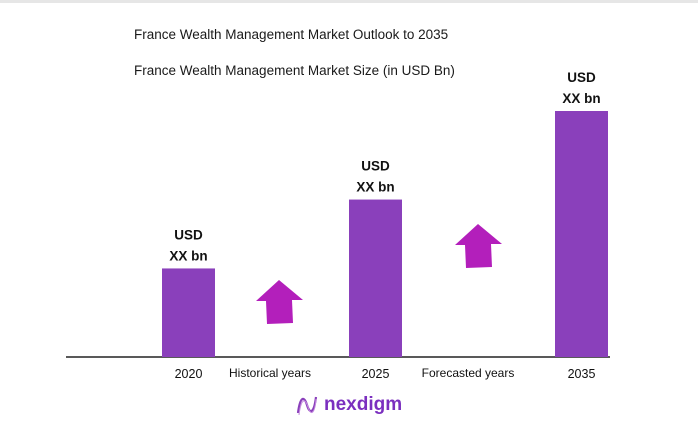 This screenshot has width=698, height=432. What do you see at coordinates (581, 234) in the screenshot?
I see `bar-2035` at bounding box center [581, 234].